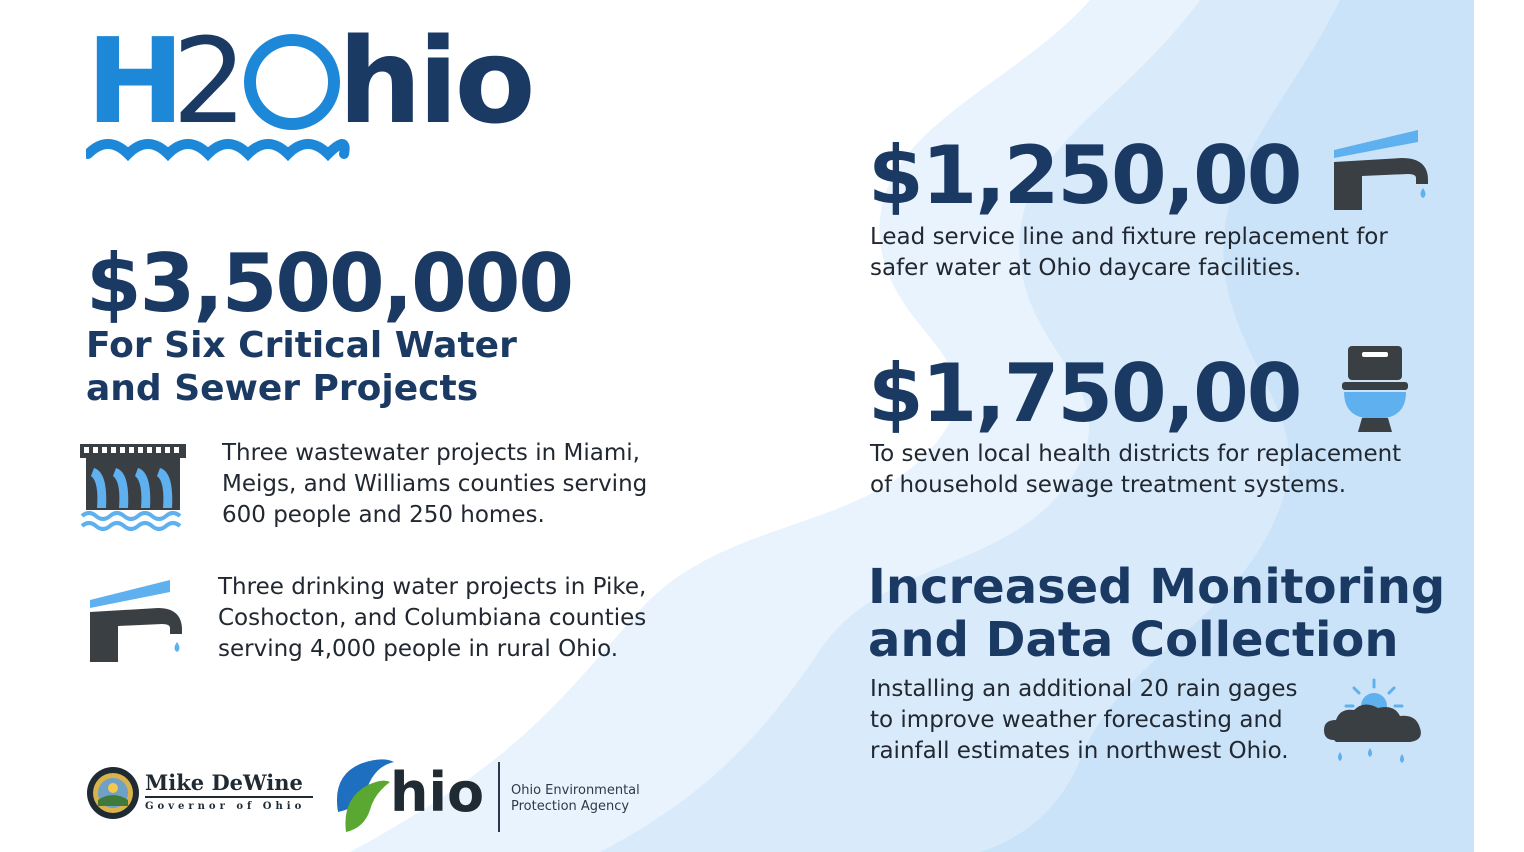 This screenshot has width=1524, height=852. What do you see at coordinates (1108, 485) in the screenshot?
I see `right-section2-line2: of household sewage treatment systems.` at bounding box center [1108, 485].